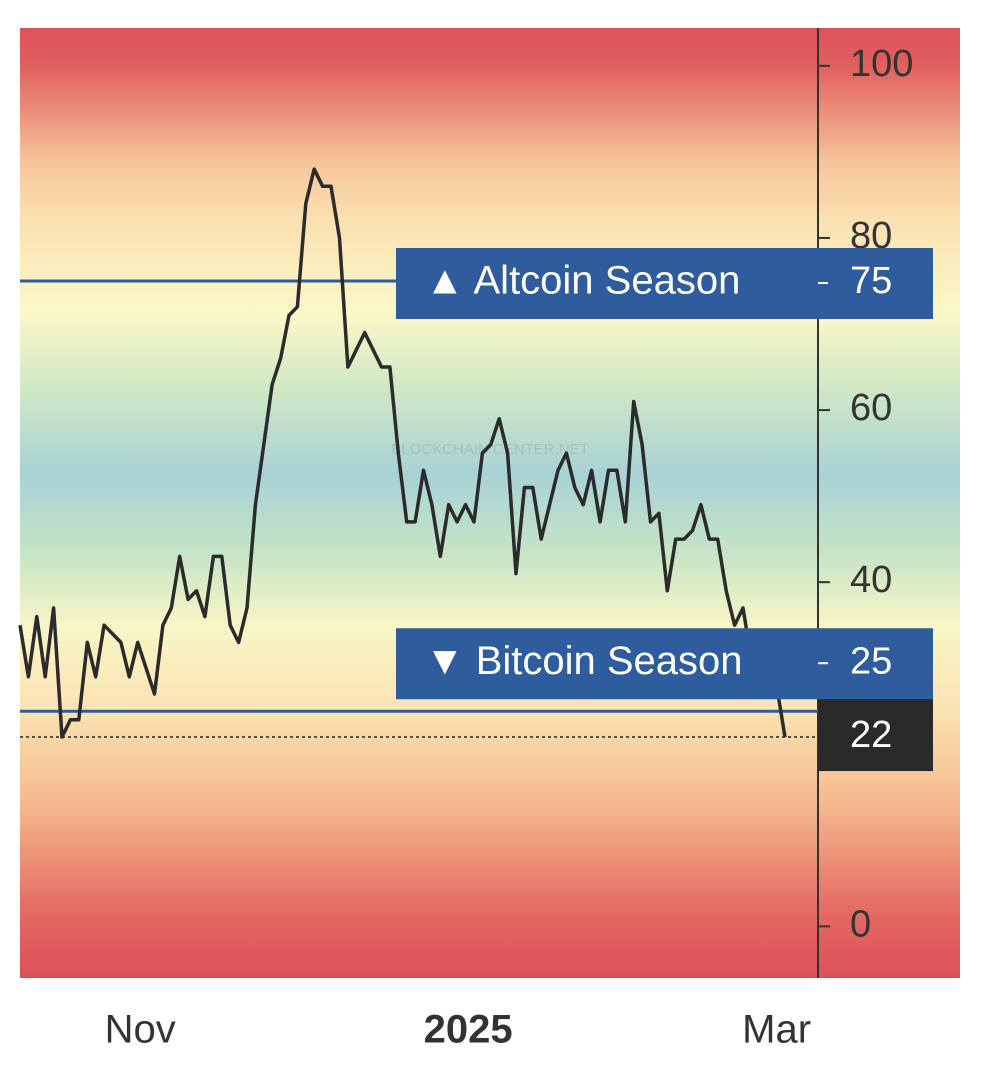 The image size is (985, 1091). I want to click on y-tick-label: 40, so click(871, 580).